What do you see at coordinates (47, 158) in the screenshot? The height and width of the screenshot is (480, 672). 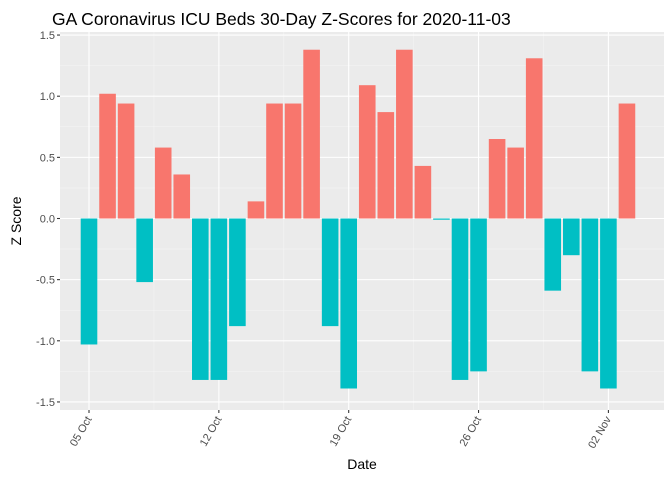 I see `y-tick-label: 0.5` at bounding box center [47, 158].